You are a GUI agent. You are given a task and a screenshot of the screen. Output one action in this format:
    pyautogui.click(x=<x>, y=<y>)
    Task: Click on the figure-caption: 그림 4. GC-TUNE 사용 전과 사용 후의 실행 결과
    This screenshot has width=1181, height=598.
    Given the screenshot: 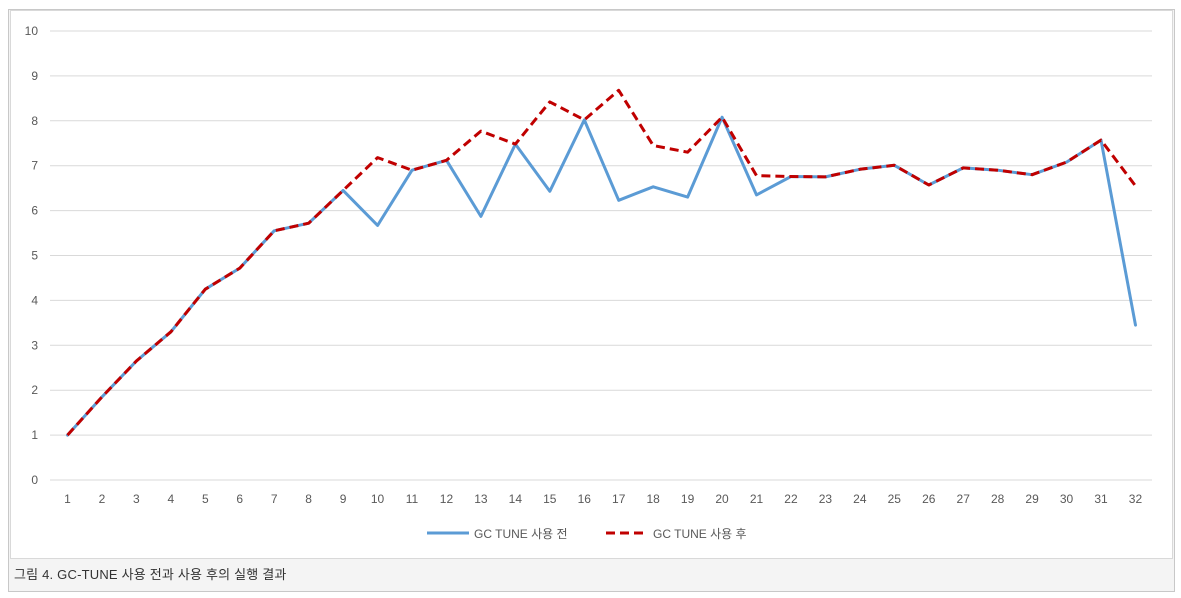 What is the action you would take?
    pyautogui.click(x=150, y=574)
    